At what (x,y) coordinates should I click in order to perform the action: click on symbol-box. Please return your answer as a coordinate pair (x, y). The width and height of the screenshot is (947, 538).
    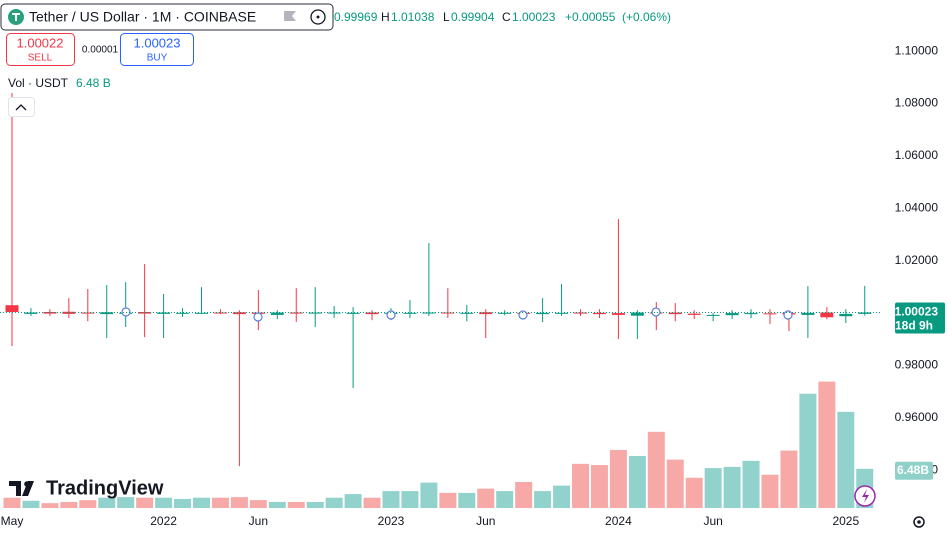
    Looking at the image, I should click on (167, 17).